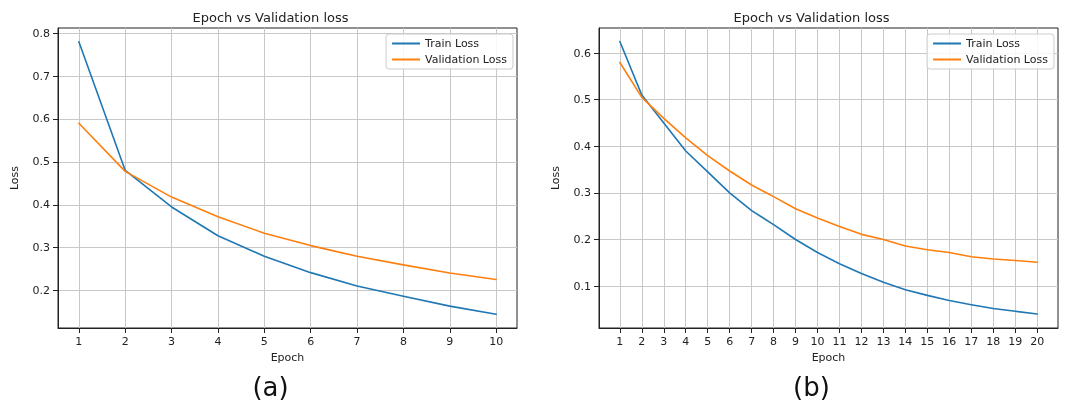  Describe the element at coordinates (1015, 341) in the screenshot. I see `x-tick-label: 19` at that location.